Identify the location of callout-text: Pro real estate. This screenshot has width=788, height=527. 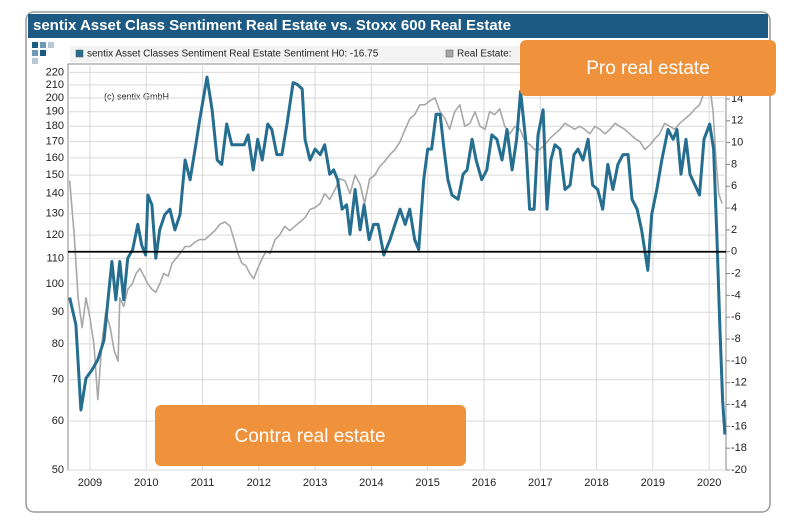
(648, 68).